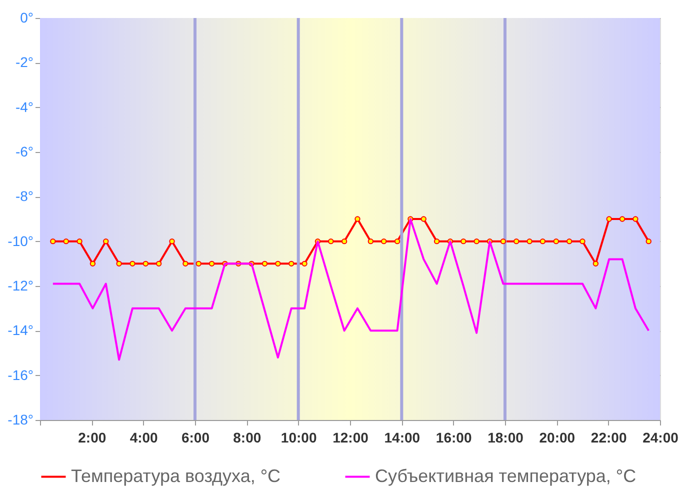 This screenshot has width=687, height=487. I want to click on legend-label: Температура воздуха, °C, so click(176, 476).